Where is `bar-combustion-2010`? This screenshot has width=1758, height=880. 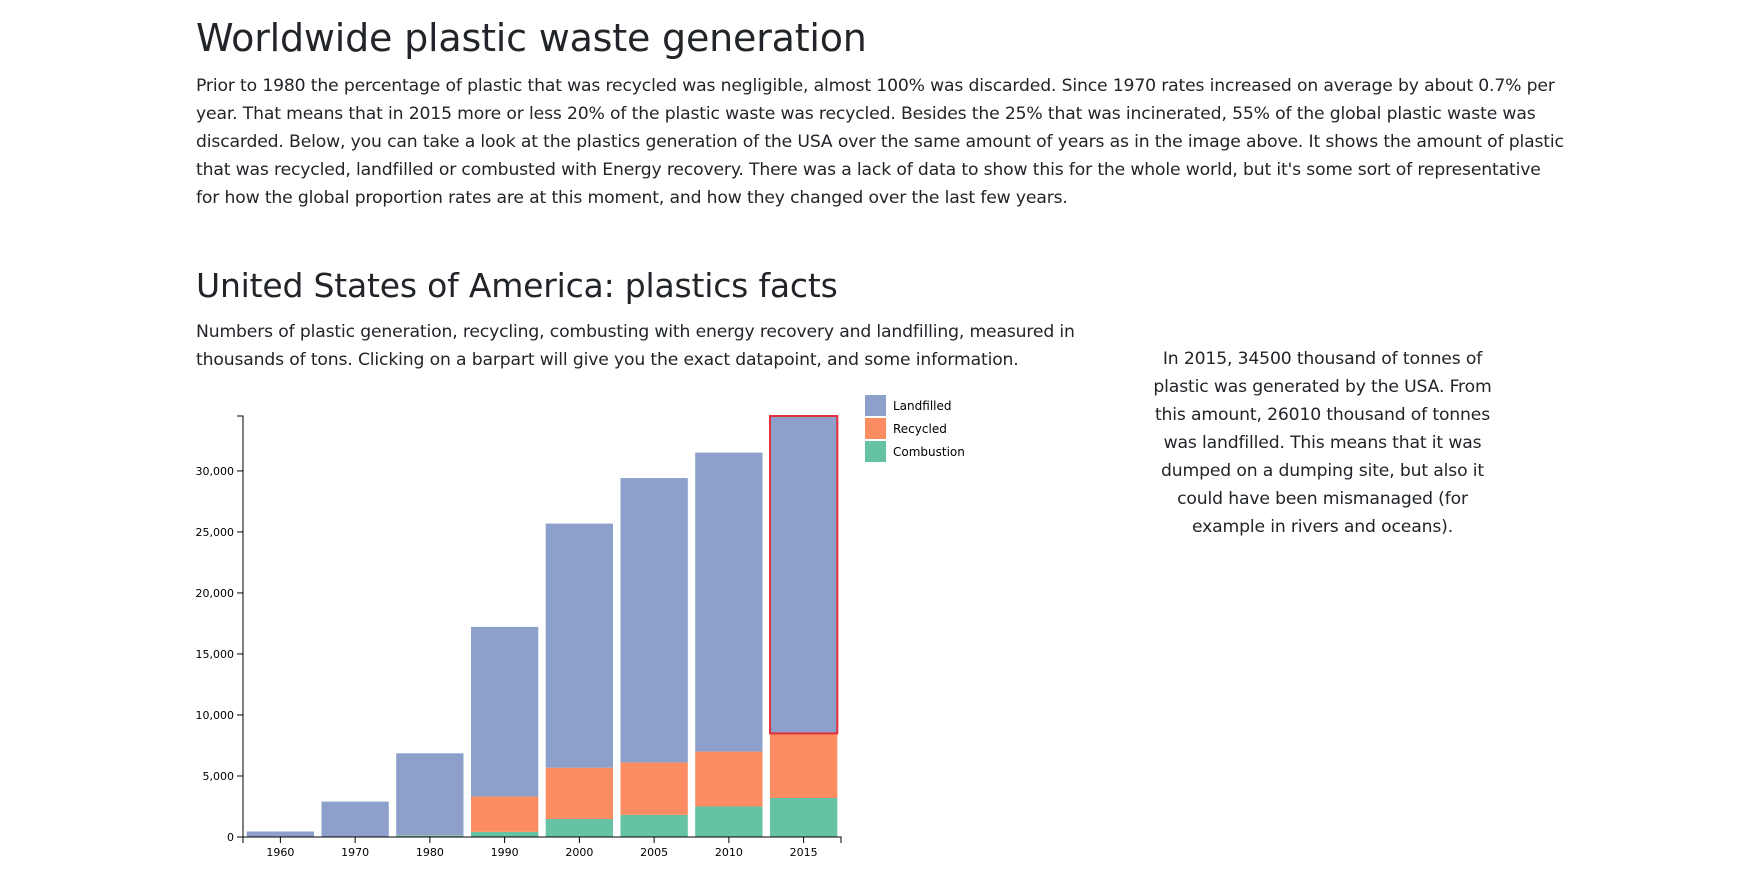 bar-combustion-2010 is located at coordinates (729, 822).